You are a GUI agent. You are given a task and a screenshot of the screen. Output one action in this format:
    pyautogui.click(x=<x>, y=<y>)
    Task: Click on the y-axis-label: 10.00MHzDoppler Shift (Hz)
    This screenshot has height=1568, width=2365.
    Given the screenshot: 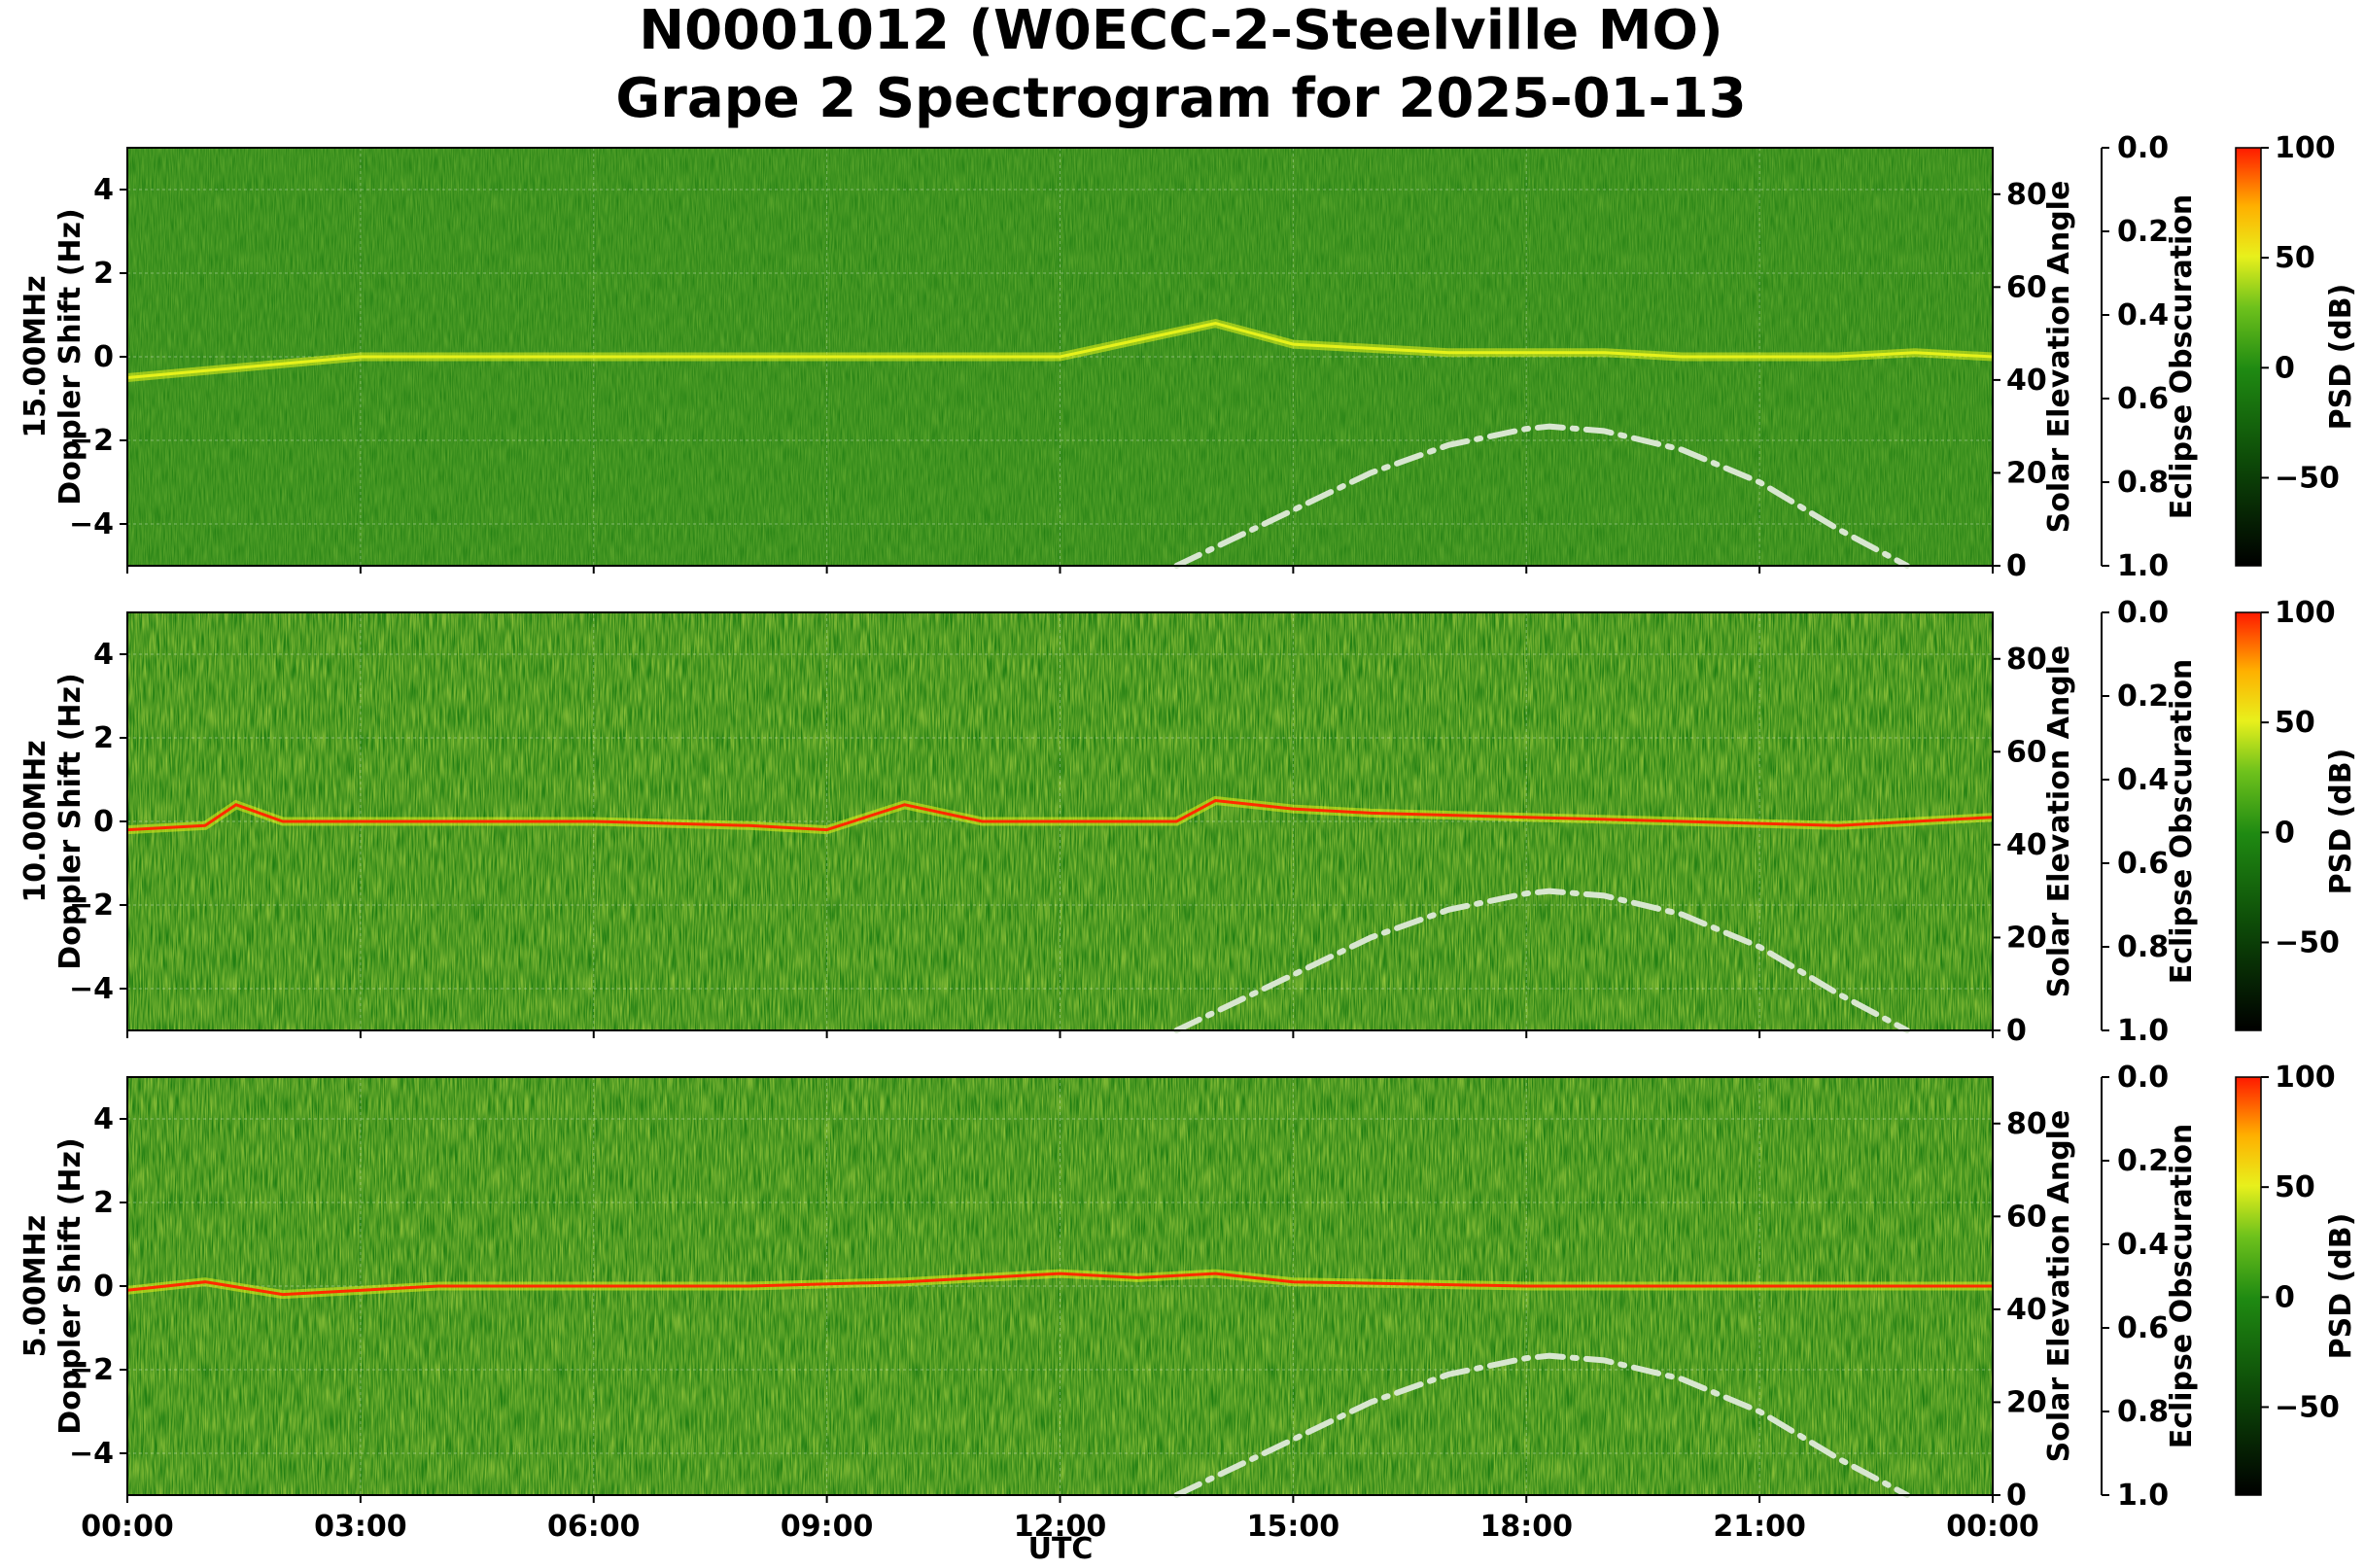 What is the action you would take?
    pyautogui.click(x=52, y=821)
    